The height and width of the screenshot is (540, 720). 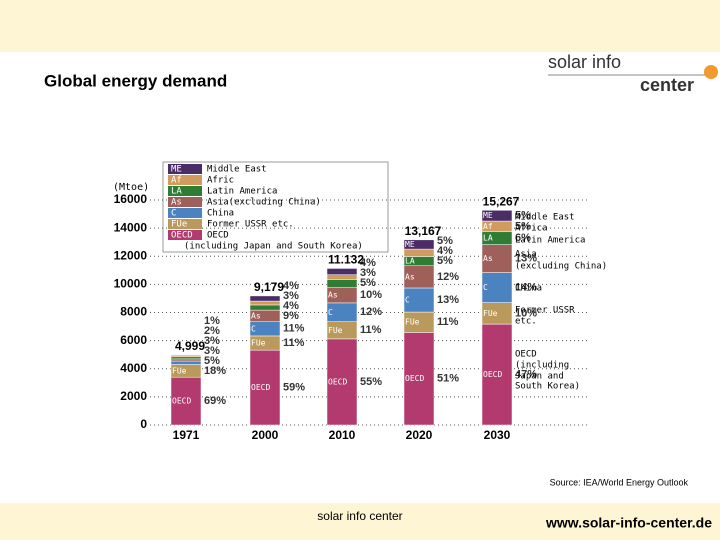 What do you see at coordinates (291, 316) in the screenshot?
I see `share-label: 9%` at bounding box center [291, 316].